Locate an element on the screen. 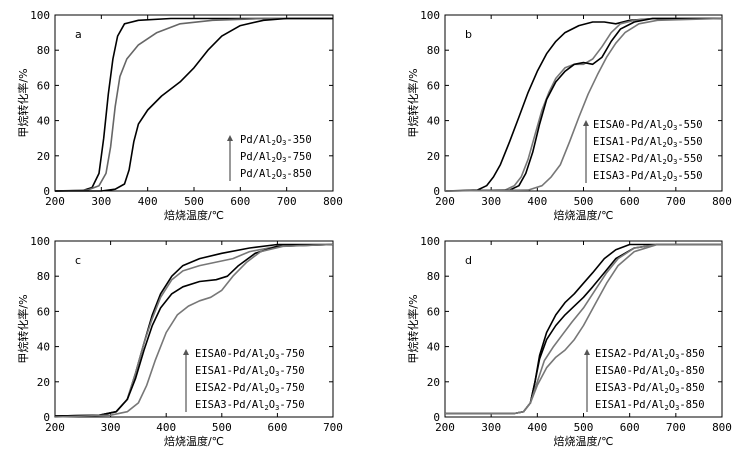  panel-label: c is located at coordinates (78, 260).